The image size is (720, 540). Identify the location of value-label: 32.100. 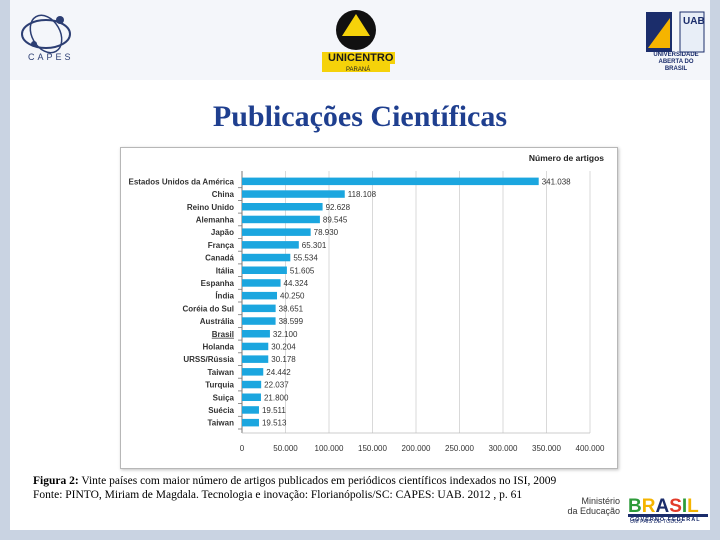
(285, 334).